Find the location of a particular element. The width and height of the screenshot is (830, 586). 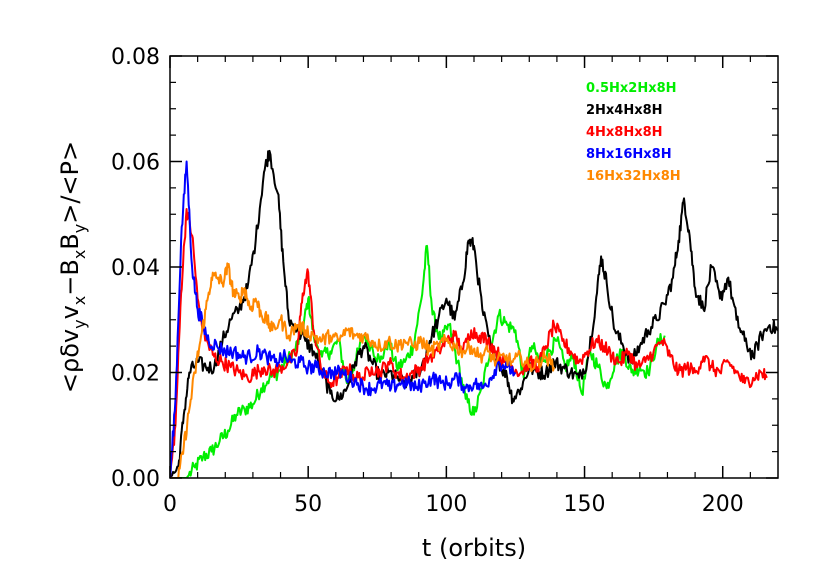

y-title-delta: δ is located at coordinates (70, 350).